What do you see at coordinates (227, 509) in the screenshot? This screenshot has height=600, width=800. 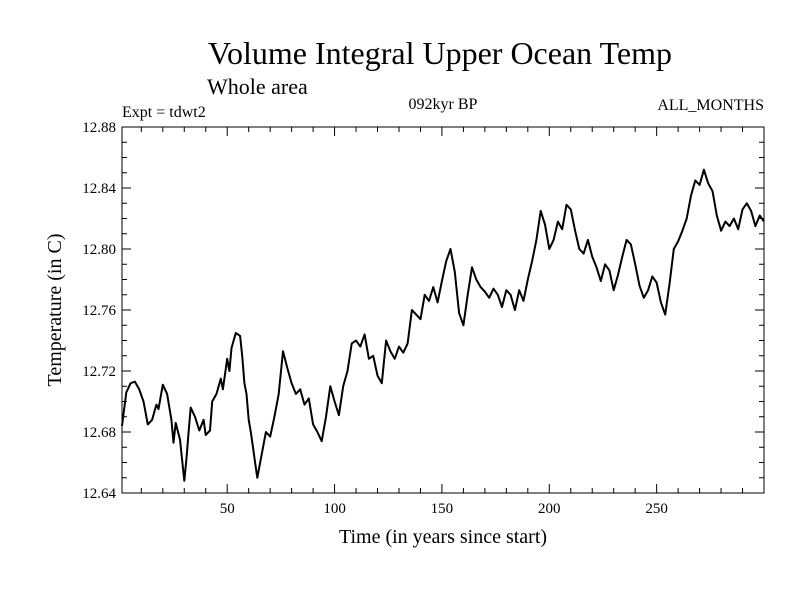 I see `x-tick-label: 50` at bounding box center [227, 509].